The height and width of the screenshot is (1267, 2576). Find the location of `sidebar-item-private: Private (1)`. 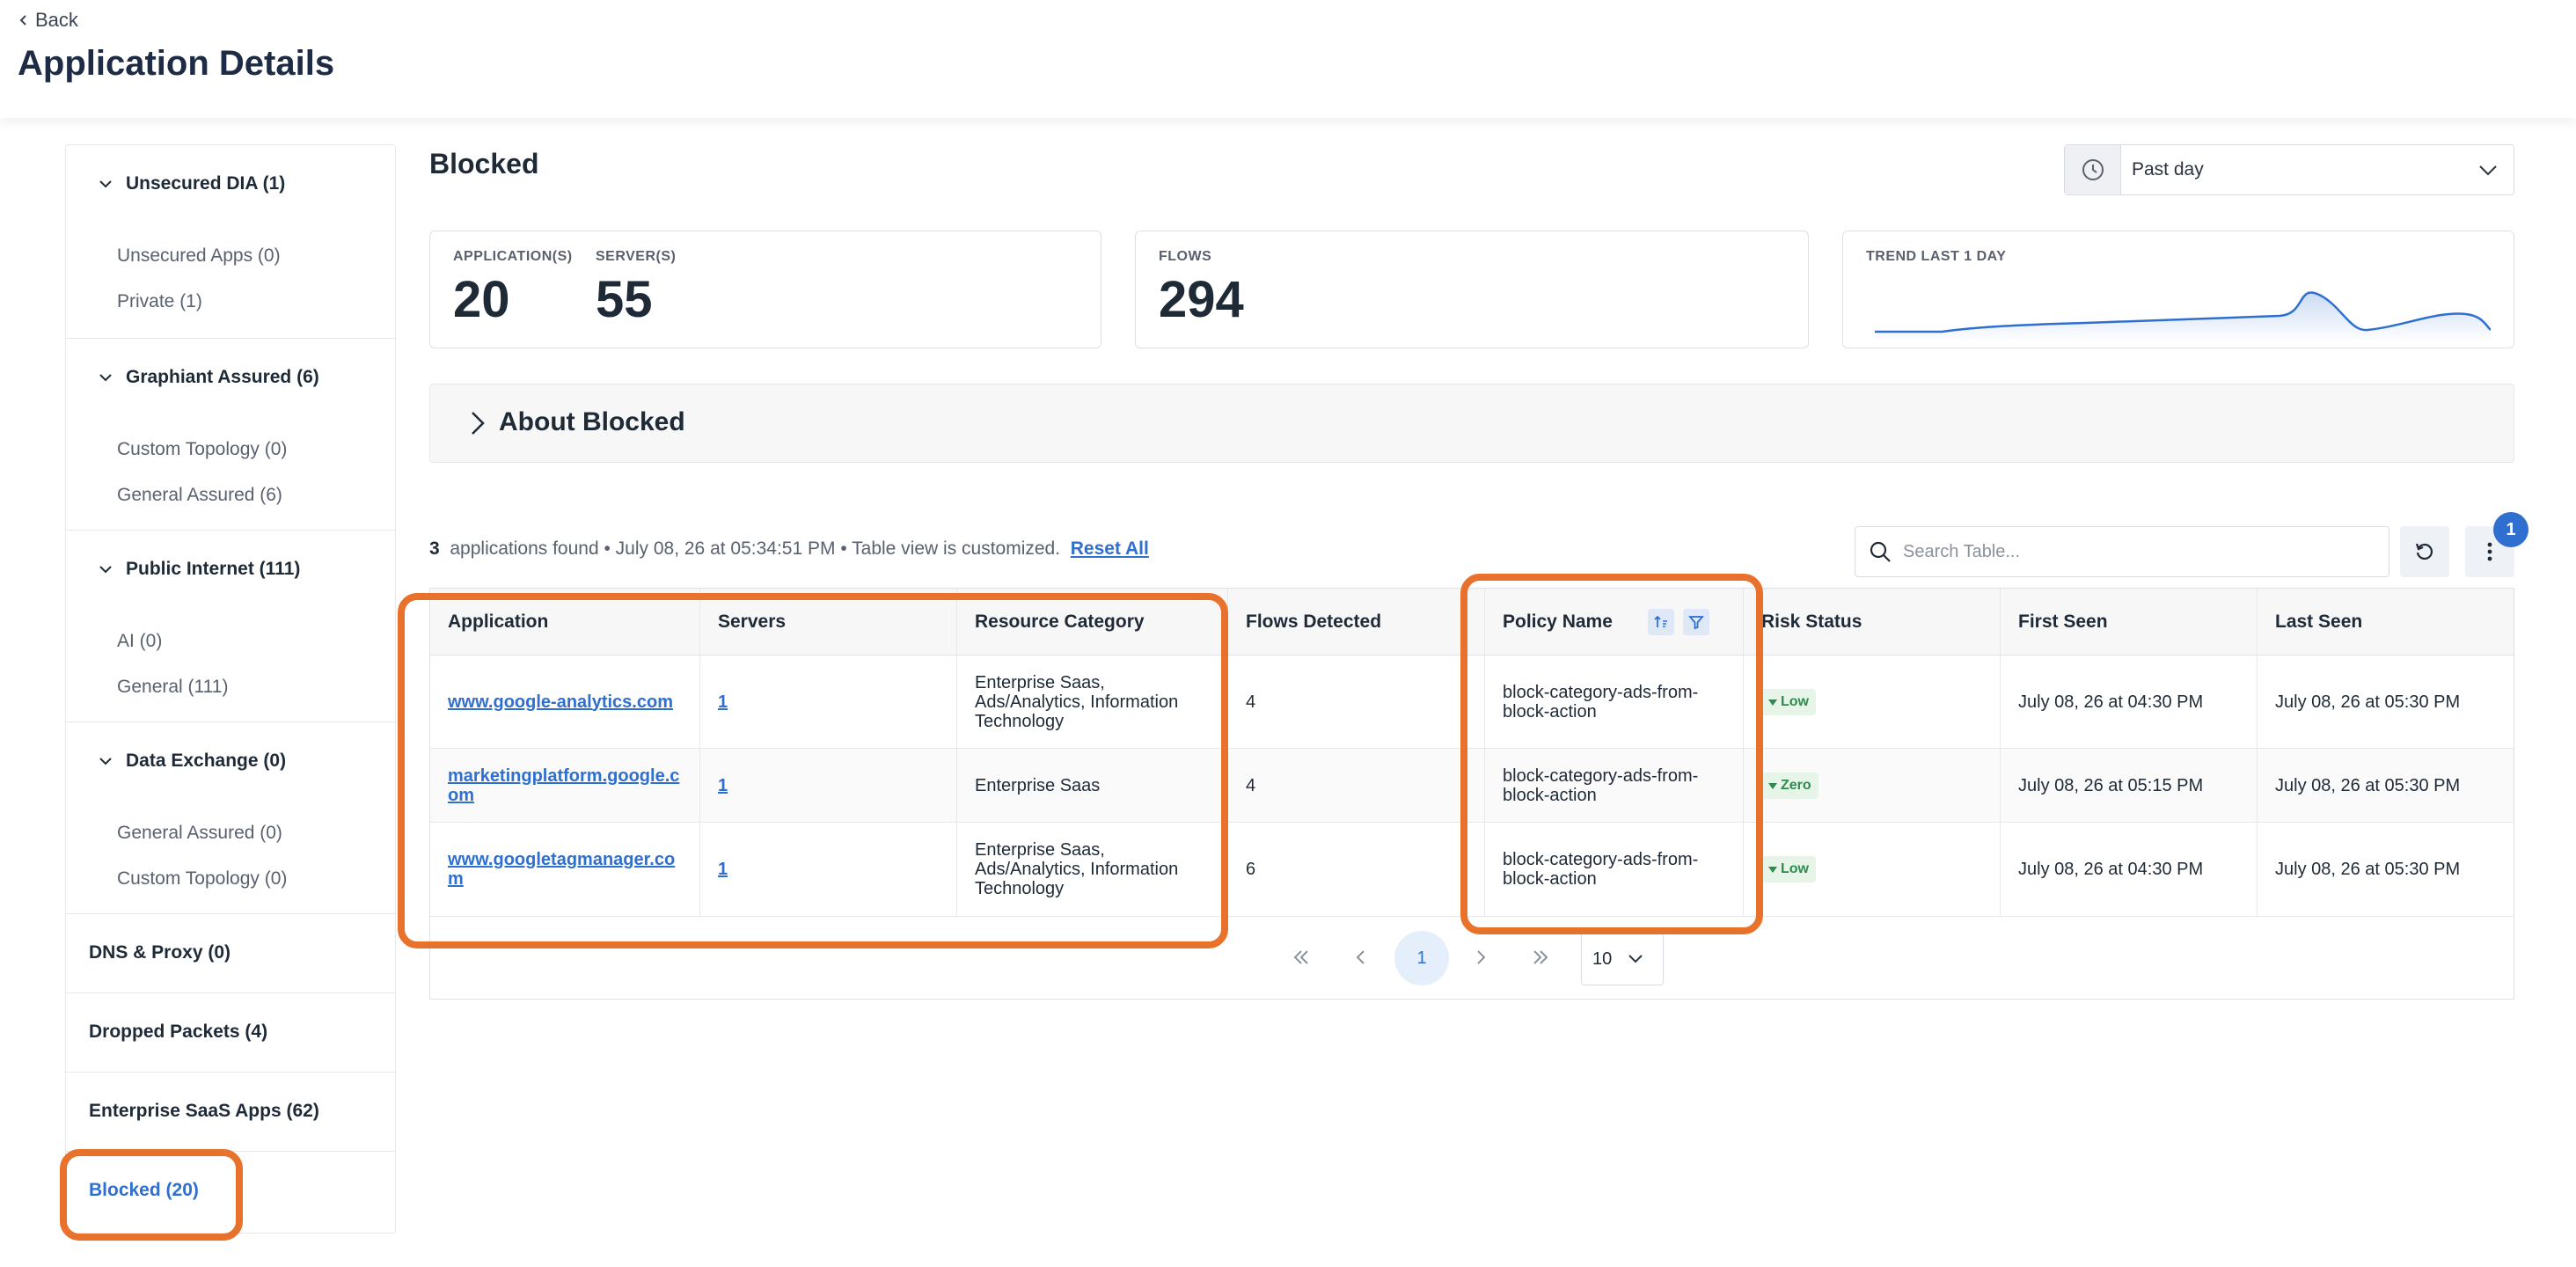

sidebar-item-private: Private (1) is located at coordinates (159, 301).